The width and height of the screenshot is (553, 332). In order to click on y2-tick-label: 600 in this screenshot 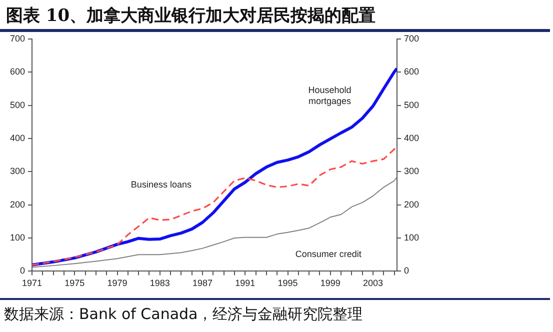, I will do `click(412, 71)`.